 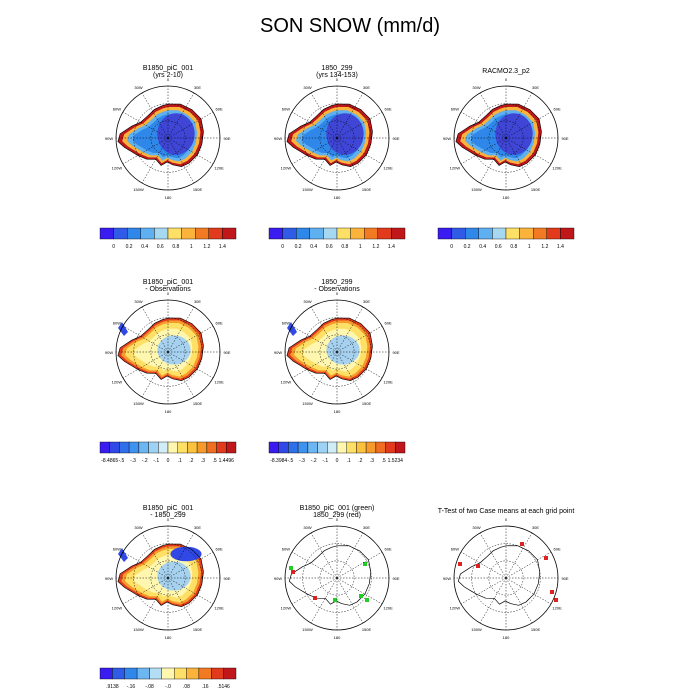 I want to click on colorbar-label: 0, so click(x=337, y=461).